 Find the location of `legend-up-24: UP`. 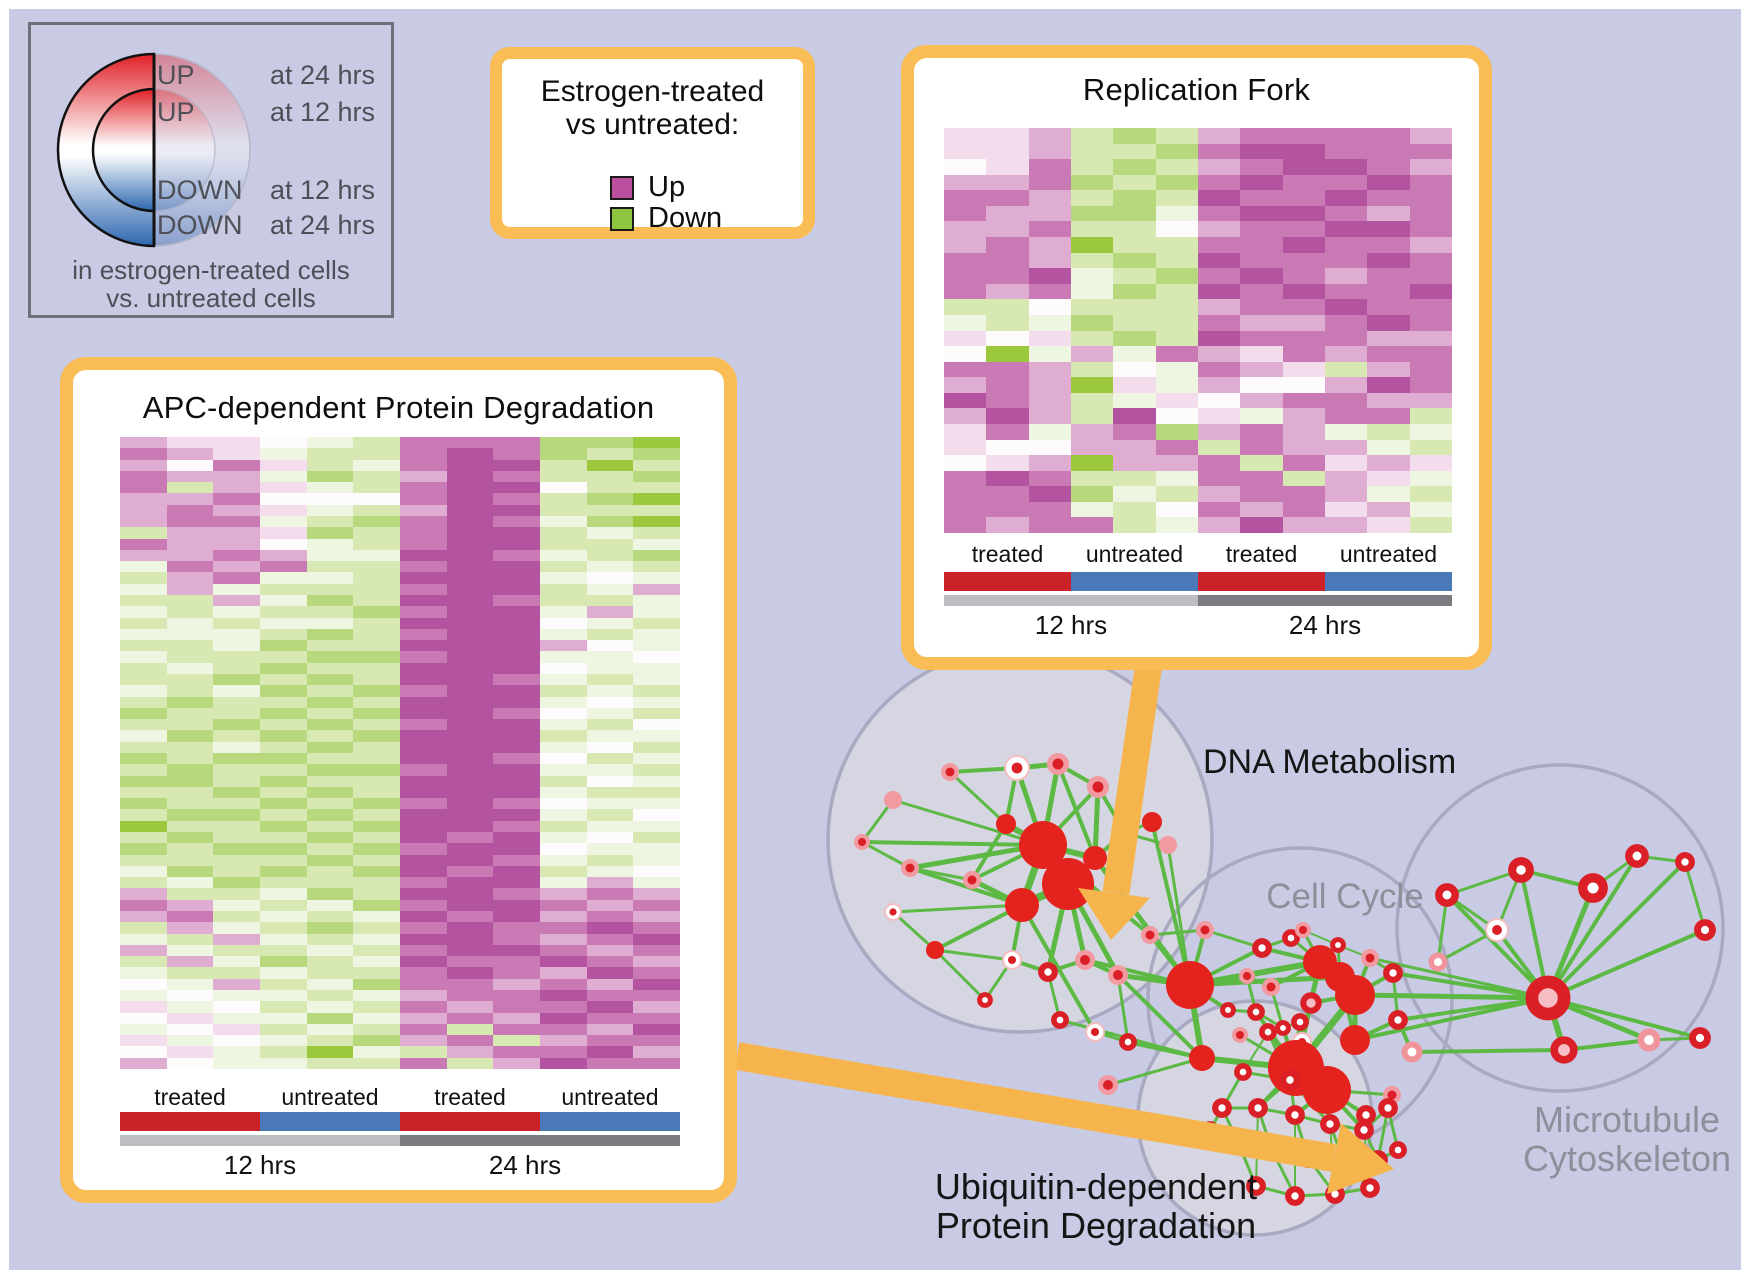

legend-up-24: UP is located at coordinates (176, 75).